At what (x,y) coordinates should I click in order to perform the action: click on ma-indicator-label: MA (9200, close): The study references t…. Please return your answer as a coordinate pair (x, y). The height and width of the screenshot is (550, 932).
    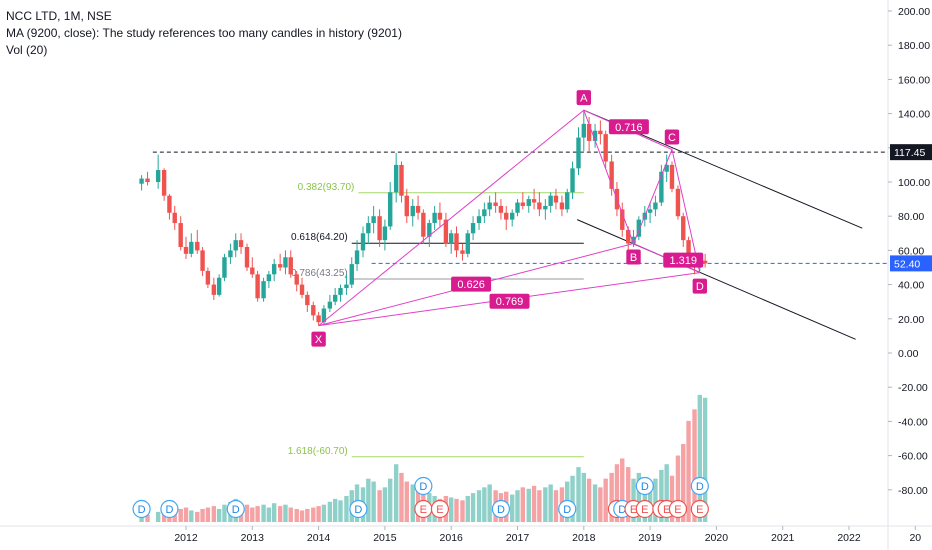
    Looking at the image, I should click on (204, 33).